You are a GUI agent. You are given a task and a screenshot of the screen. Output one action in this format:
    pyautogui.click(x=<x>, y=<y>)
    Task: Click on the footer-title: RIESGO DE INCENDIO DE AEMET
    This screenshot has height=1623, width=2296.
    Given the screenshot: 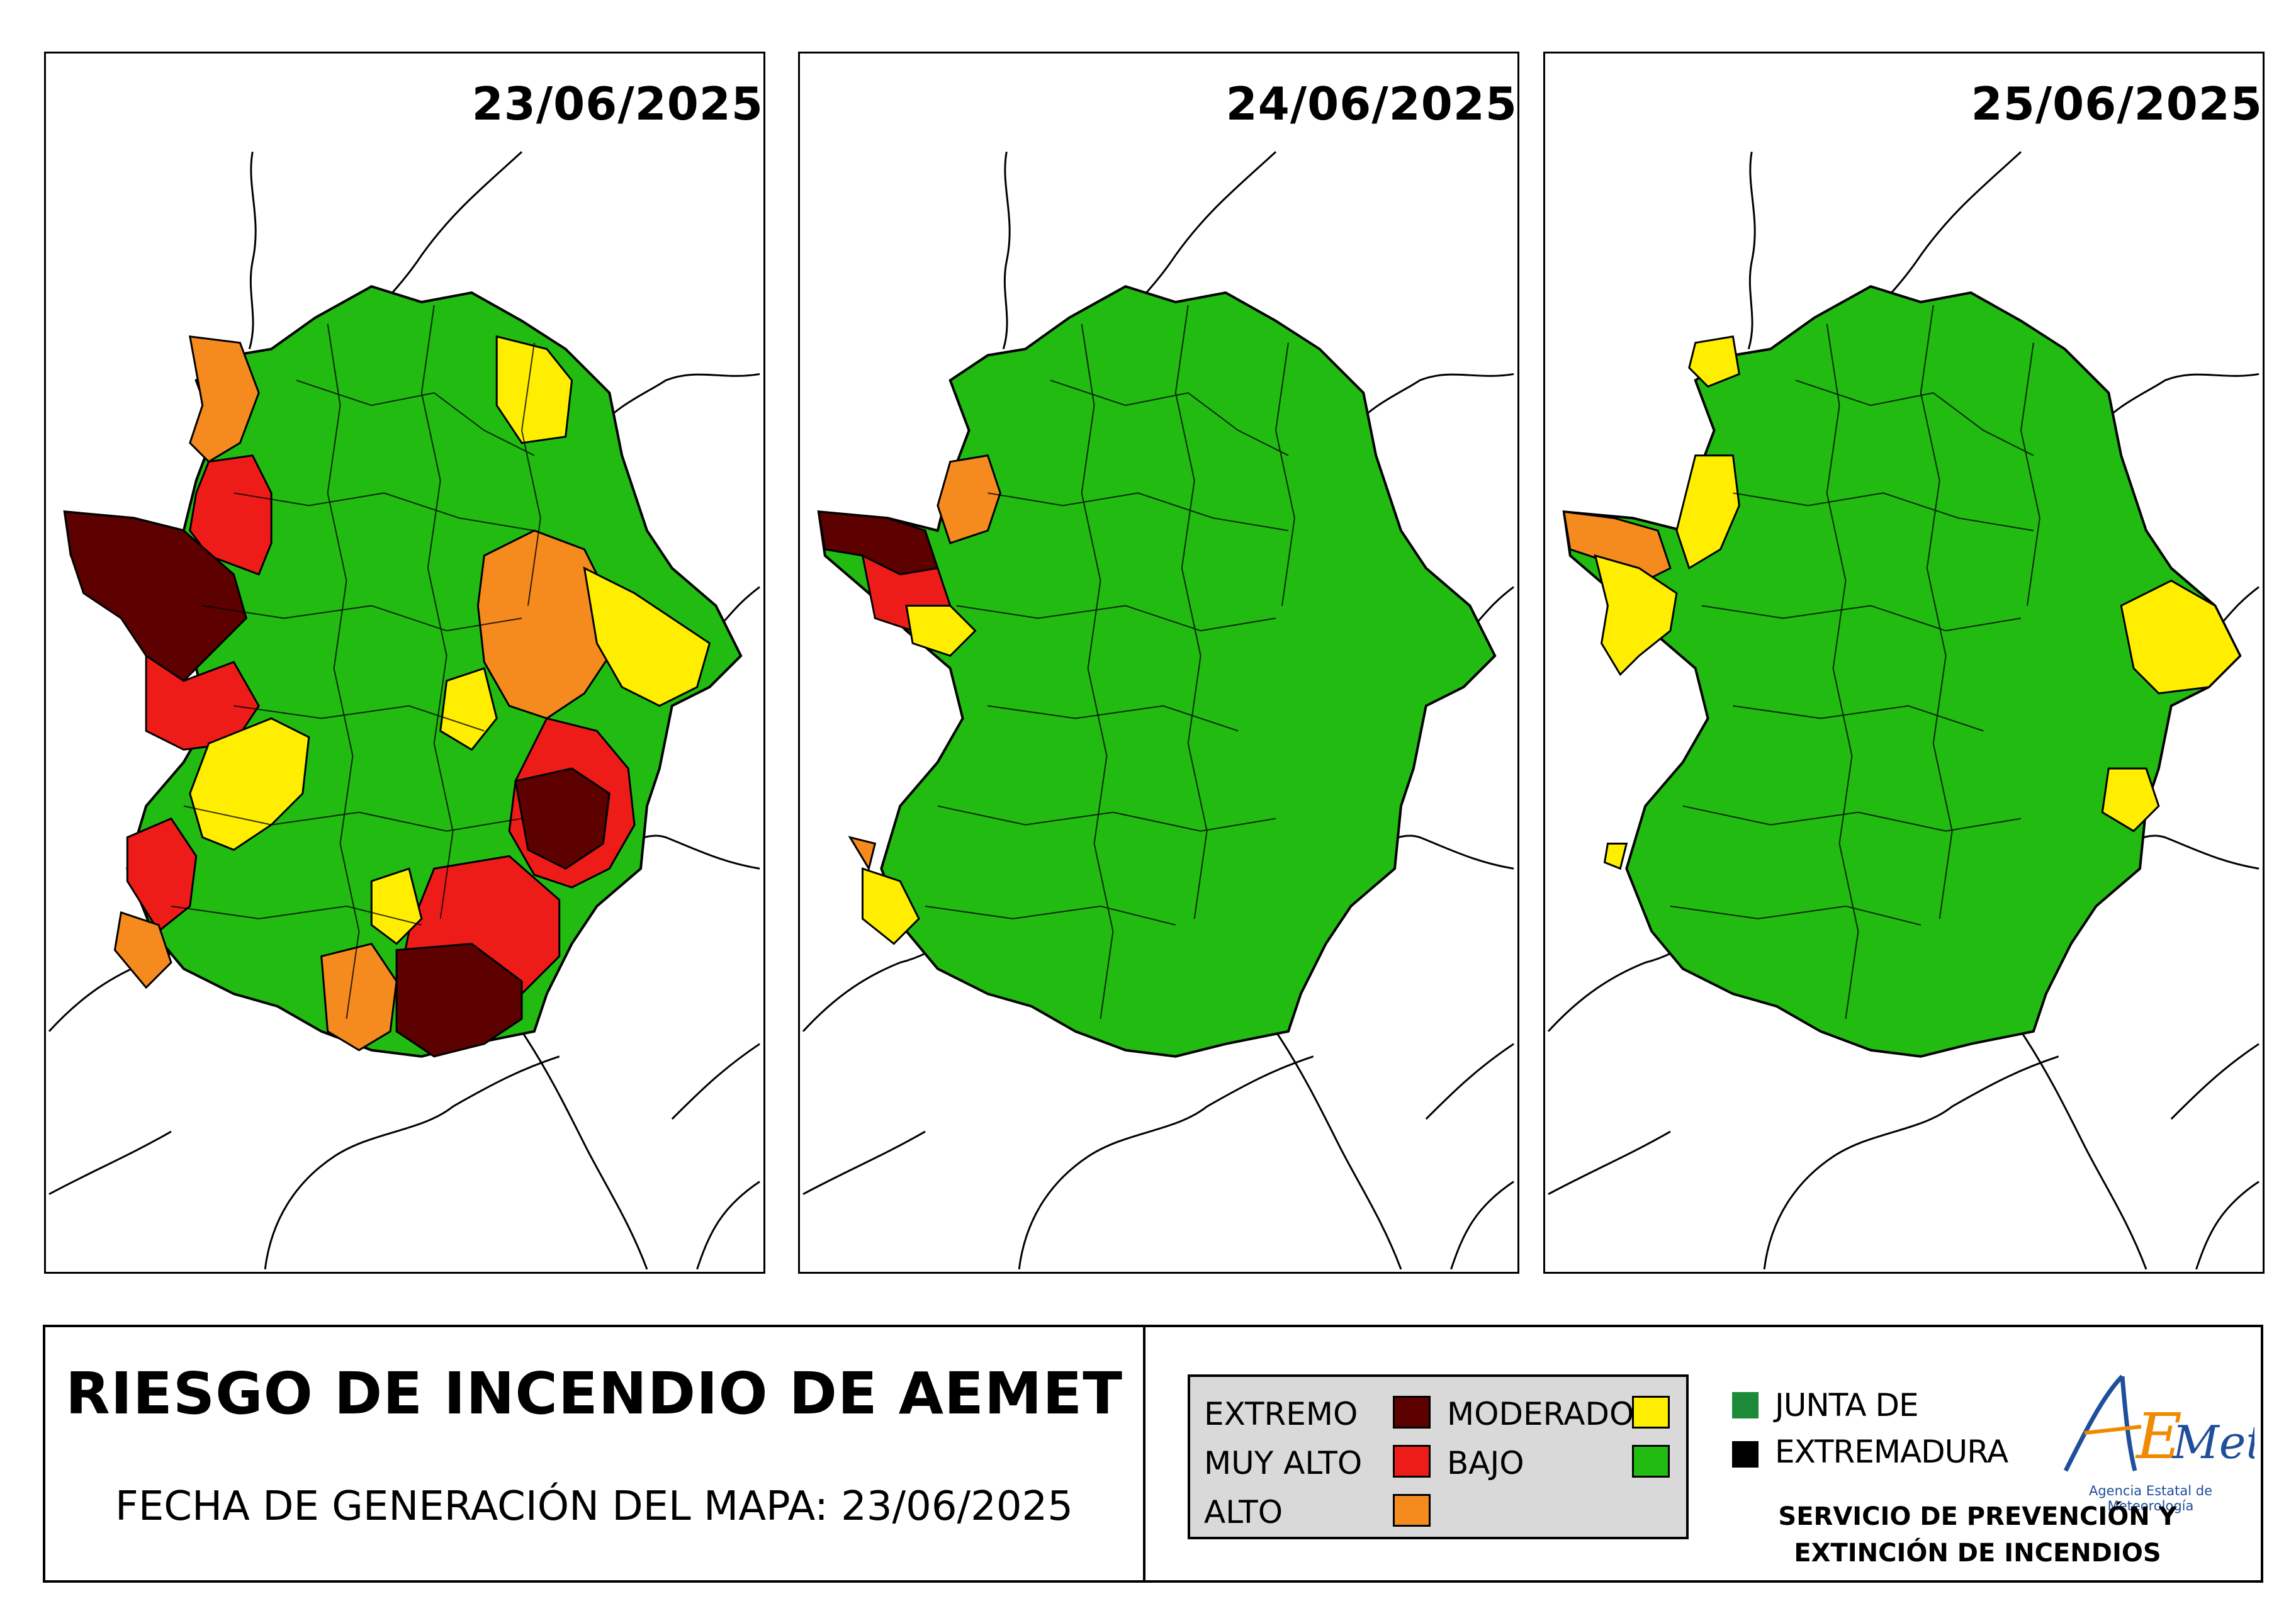 What is the action you would take?
    pyautogui.click(x=594, y=1393)
    